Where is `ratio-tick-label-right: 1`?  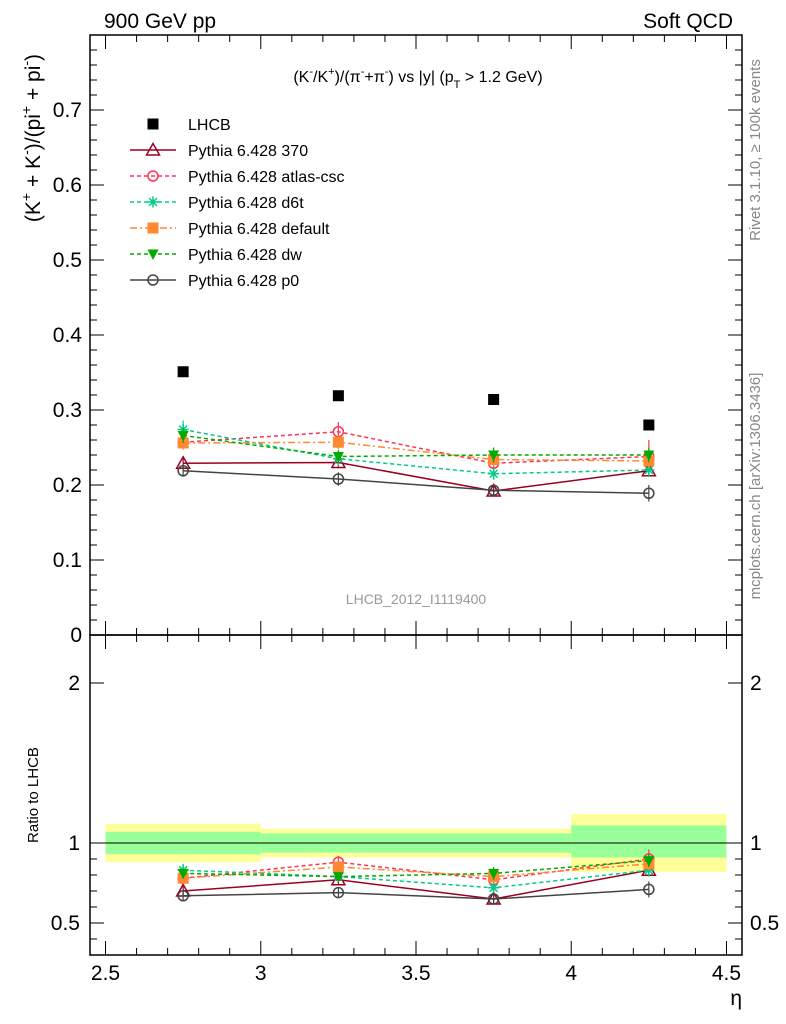 ratio-tick-label-right: 1 is located at coordinates (756, 843).